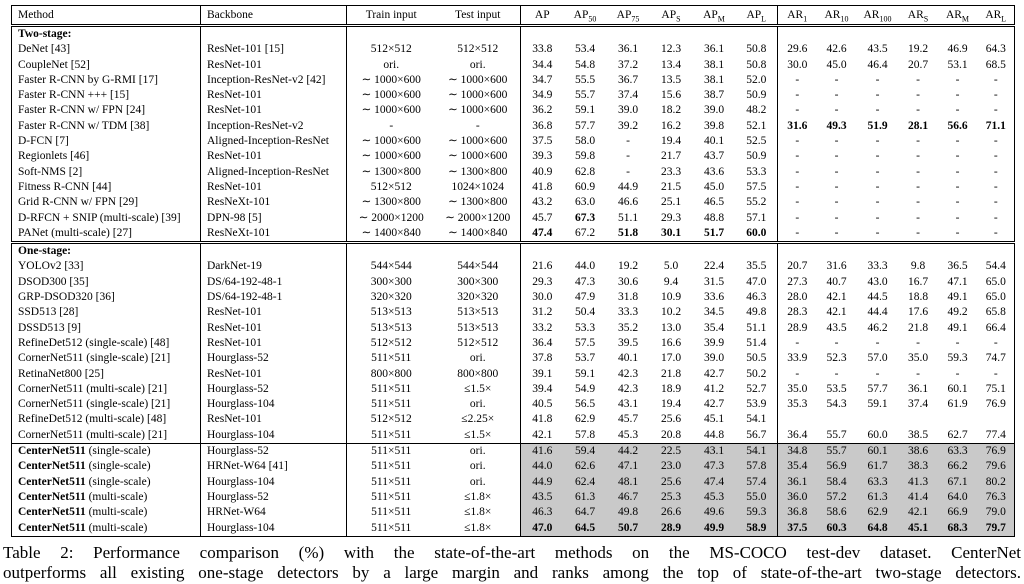 The image size is (1024, 584). I want to click on metric-cell: 18.2, so click(671, 110).